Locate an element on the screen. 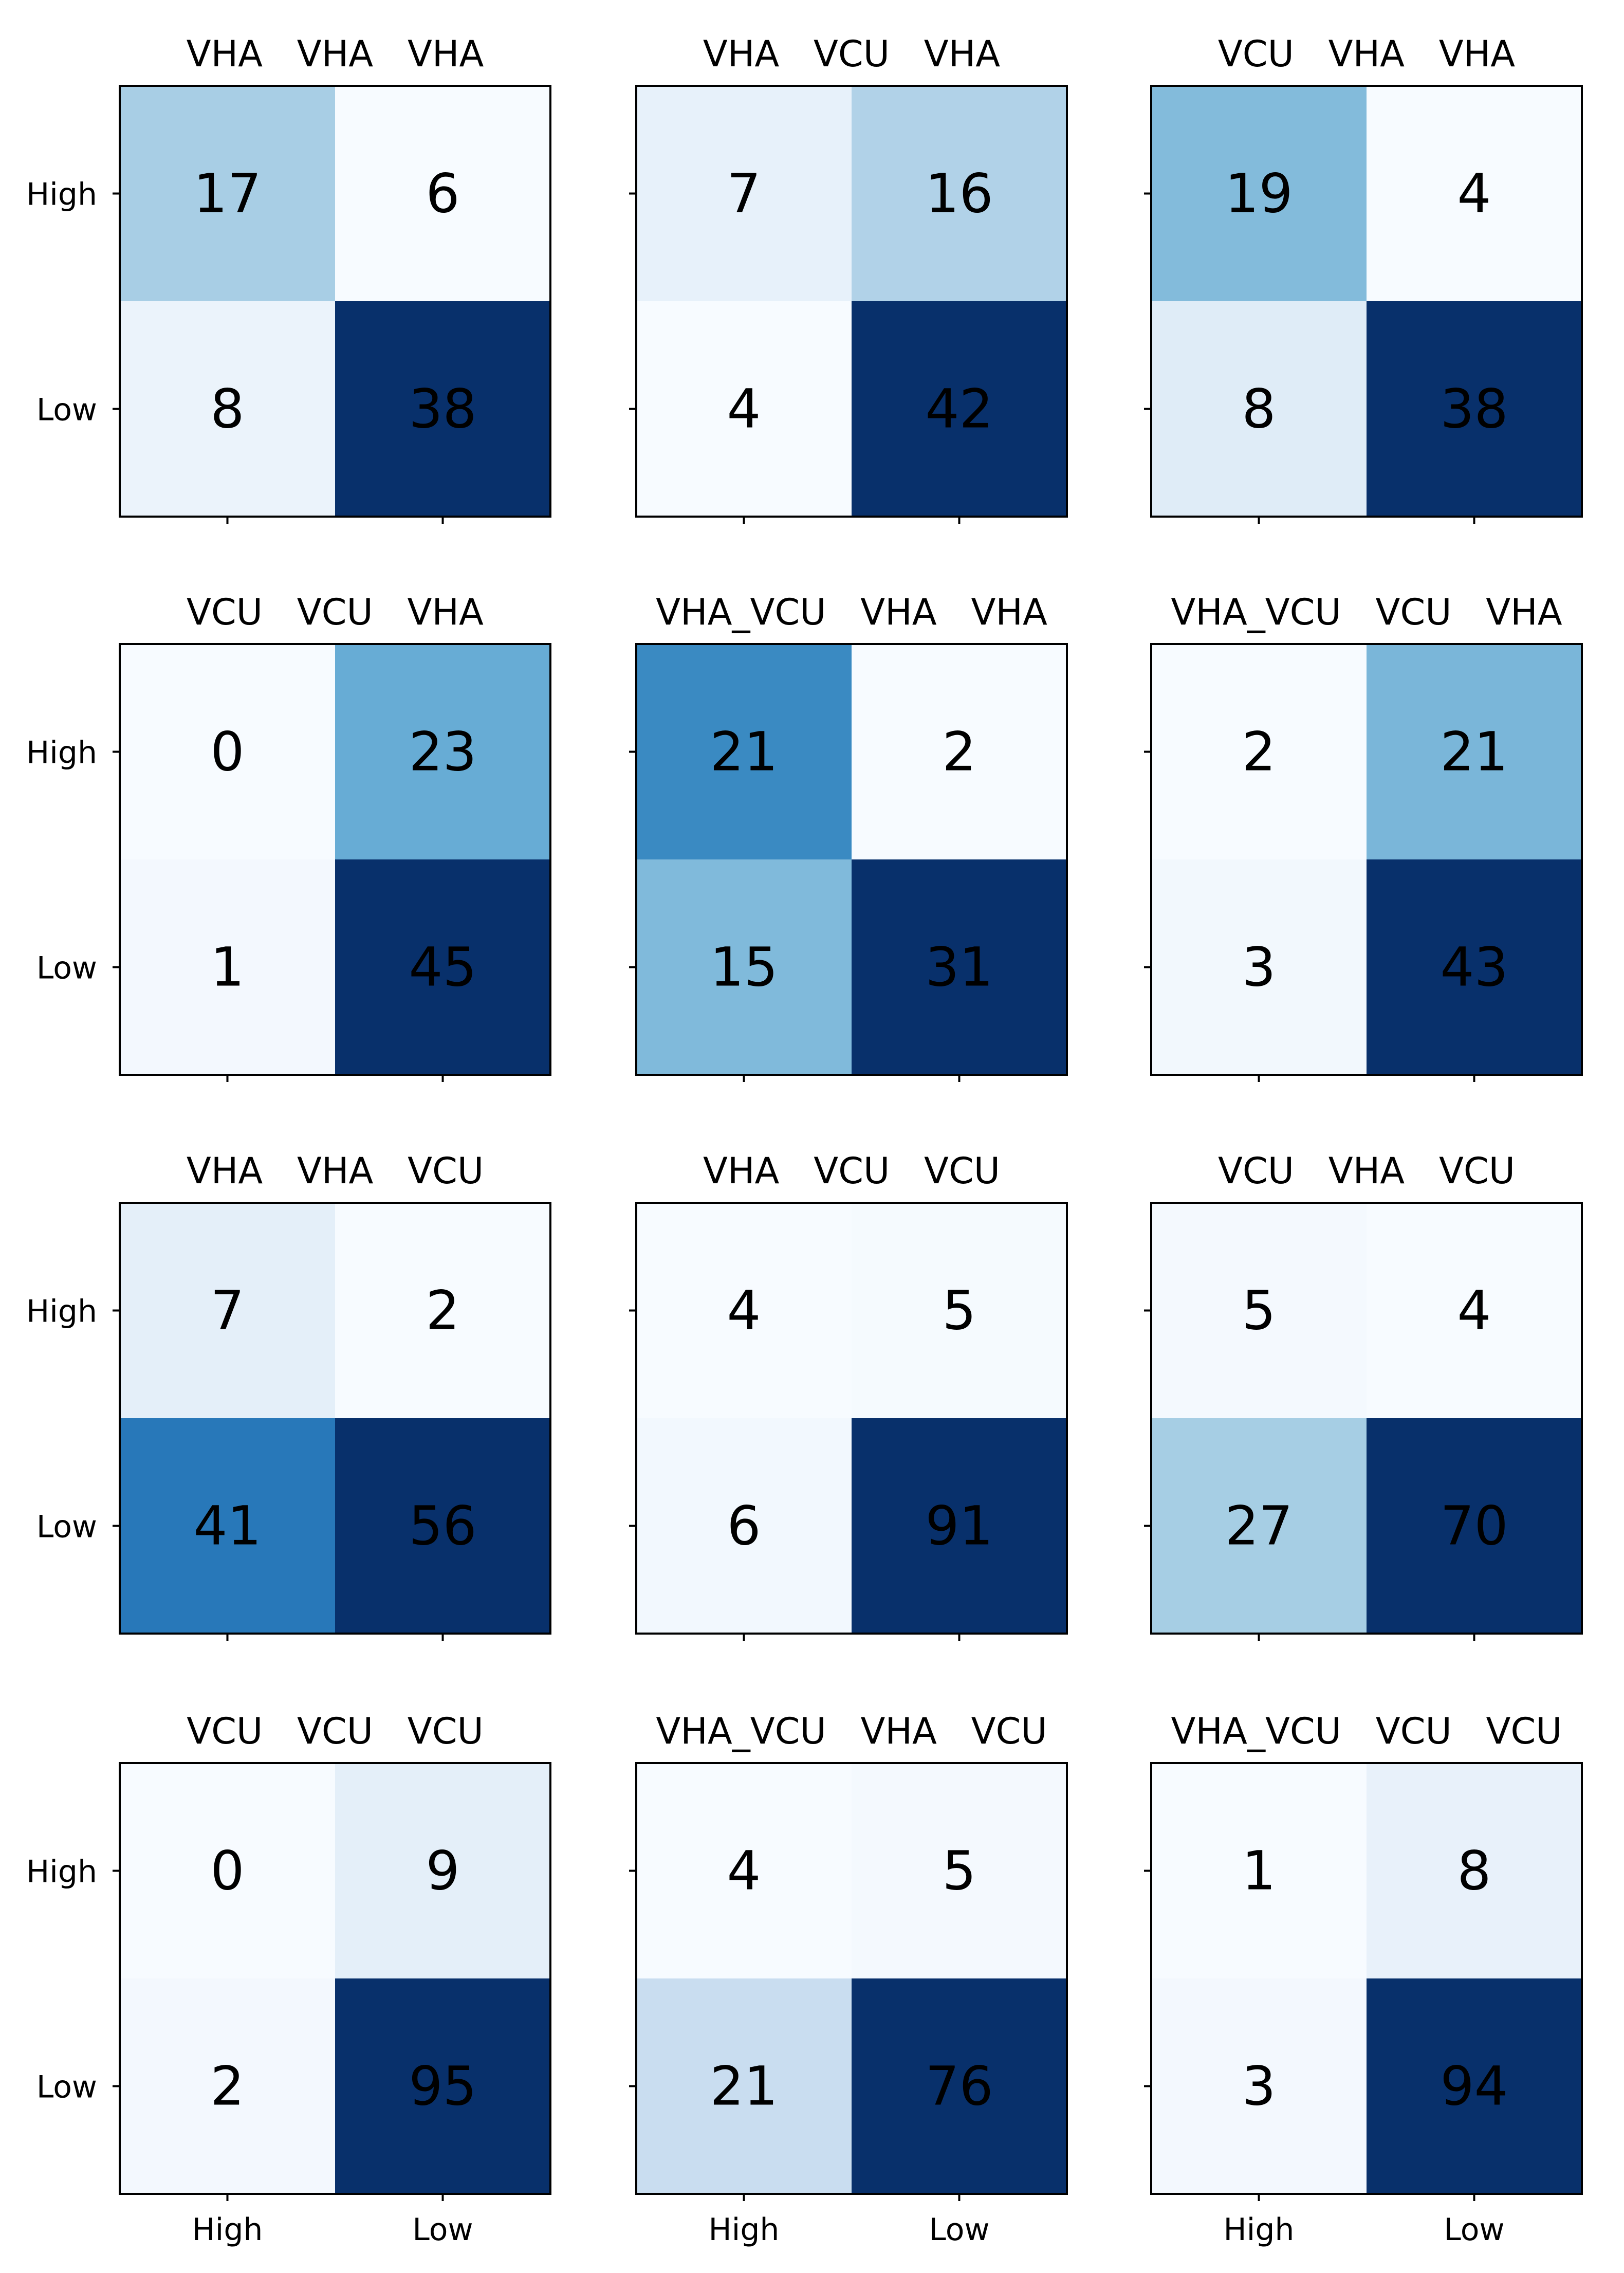 The width and height of the screenshot is (1624, 2273). panel-title: VHA VHA VCU is located at coordinates (335, 1171).